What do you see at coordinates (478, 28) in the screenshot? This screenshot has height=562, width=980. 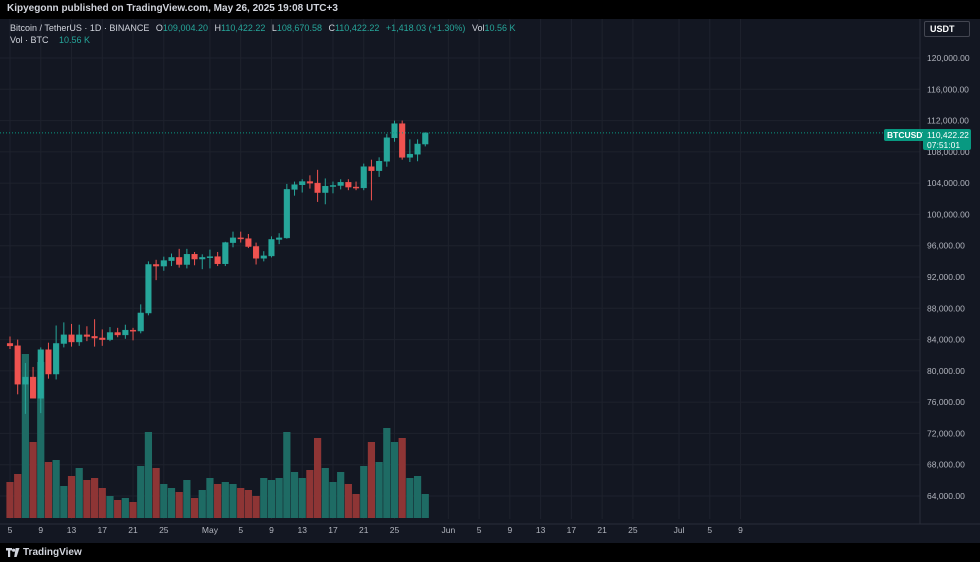 I see `vol-label: Vol` at bounding box center [478, 28].